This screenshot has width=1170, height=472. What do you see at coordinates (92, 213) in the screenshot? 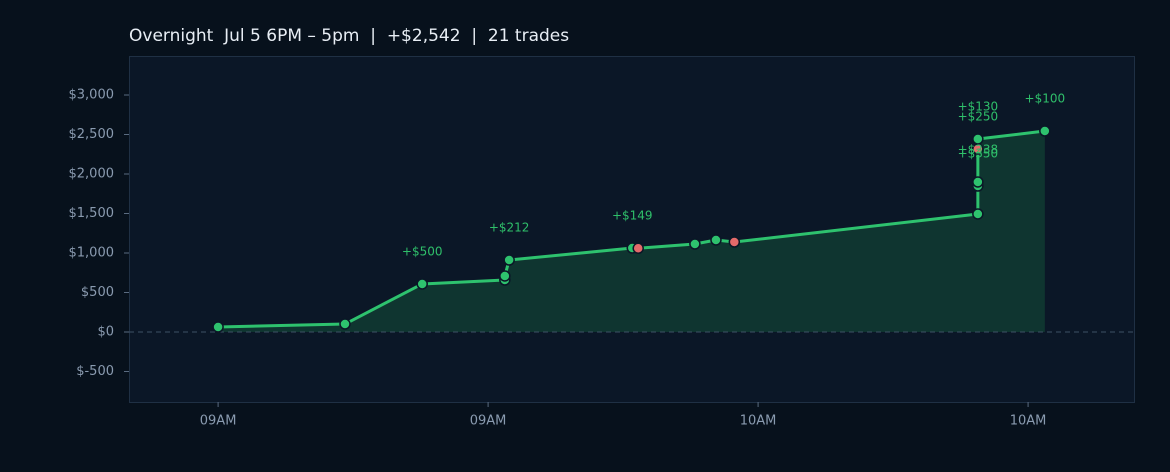
I see `y-tick-label: $1,500` at bounding box center [92, 213].